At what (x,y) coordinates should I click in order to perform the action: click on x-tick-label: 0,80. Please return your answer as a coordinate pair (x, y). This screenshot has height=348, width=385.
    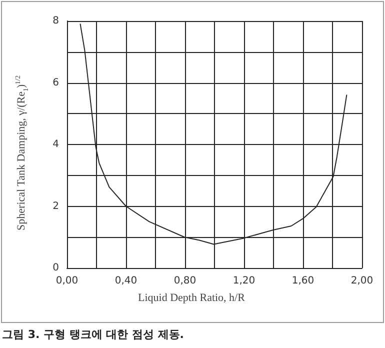
    Looking at the image, I should click on (185, 281).